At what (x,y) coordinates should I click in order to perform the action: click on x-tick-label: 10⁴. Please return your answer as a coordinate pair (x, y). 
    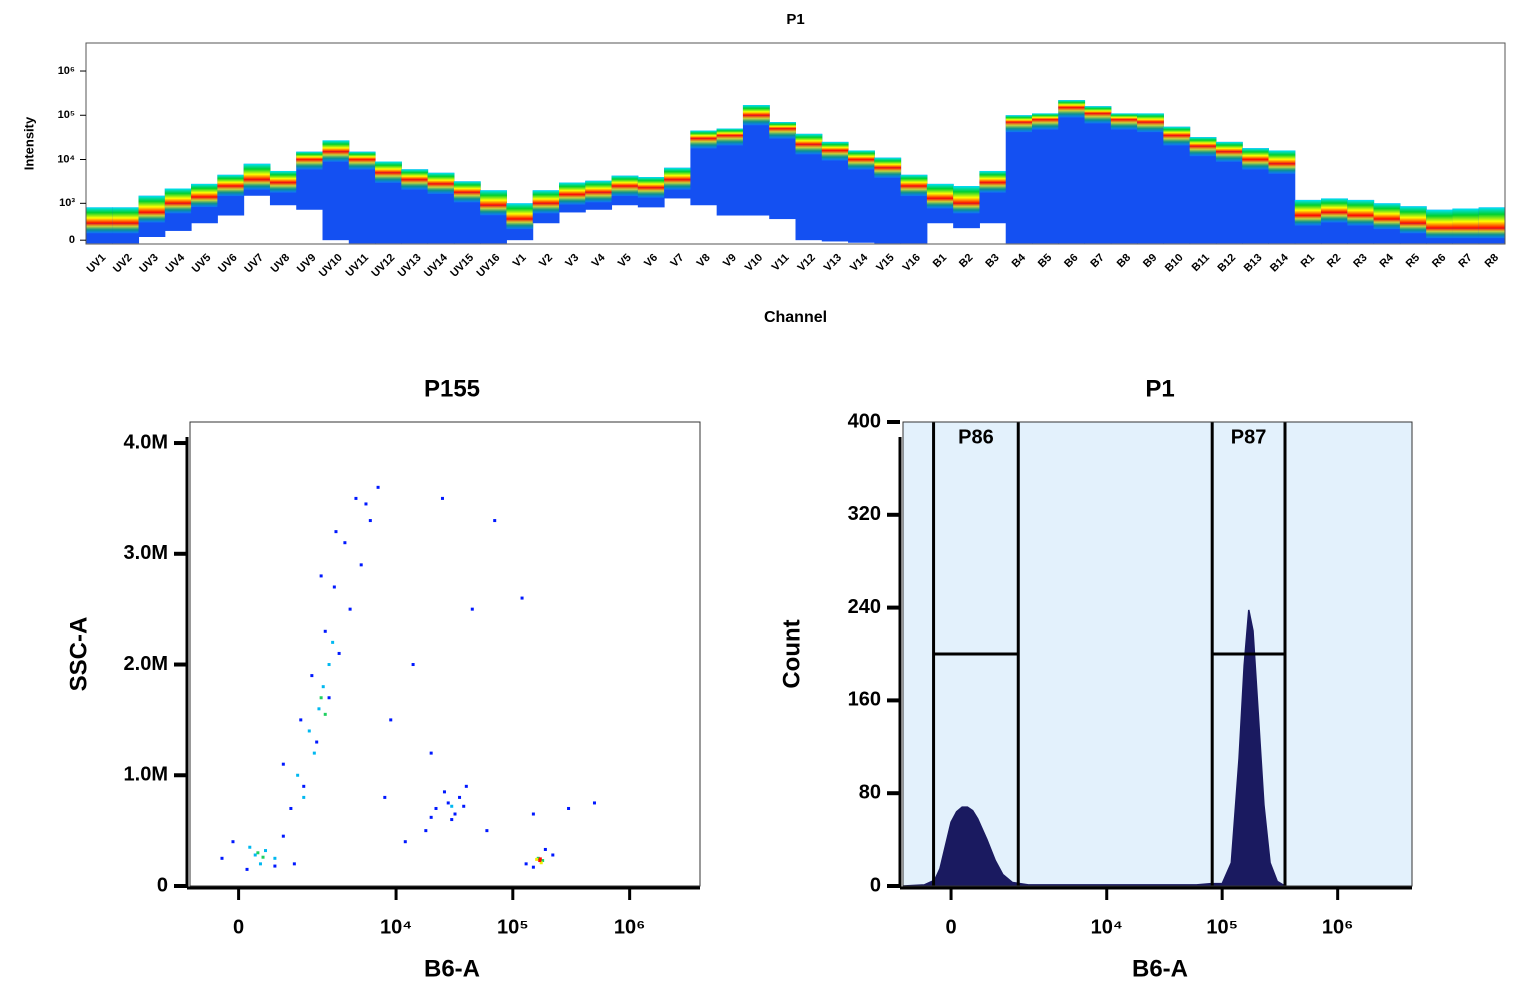
    Looking at the image, I should click on (1107, 927).